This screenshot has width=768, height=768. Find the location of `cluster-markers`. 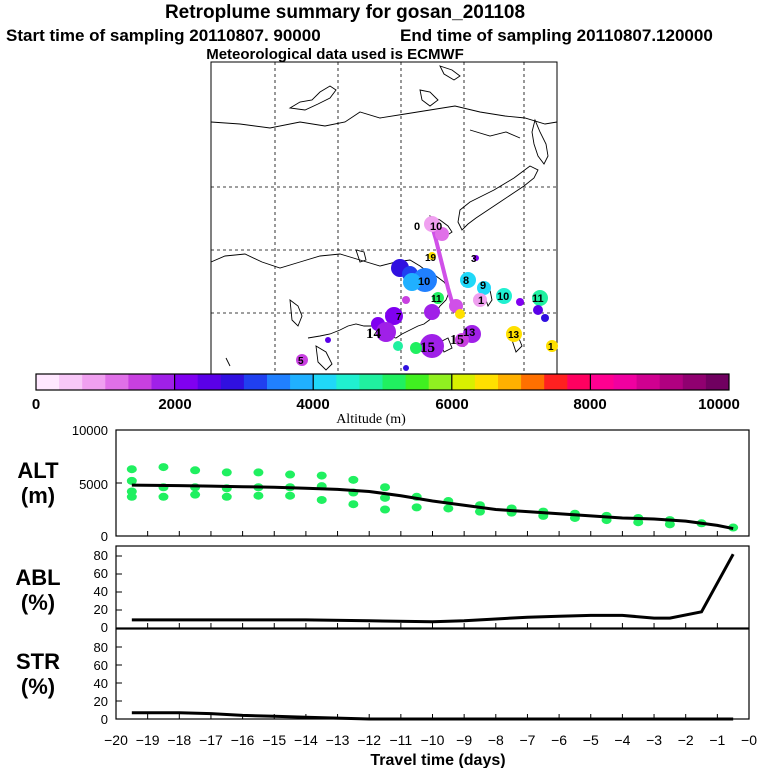

cluster-markers is located at coordinates (427, 293).